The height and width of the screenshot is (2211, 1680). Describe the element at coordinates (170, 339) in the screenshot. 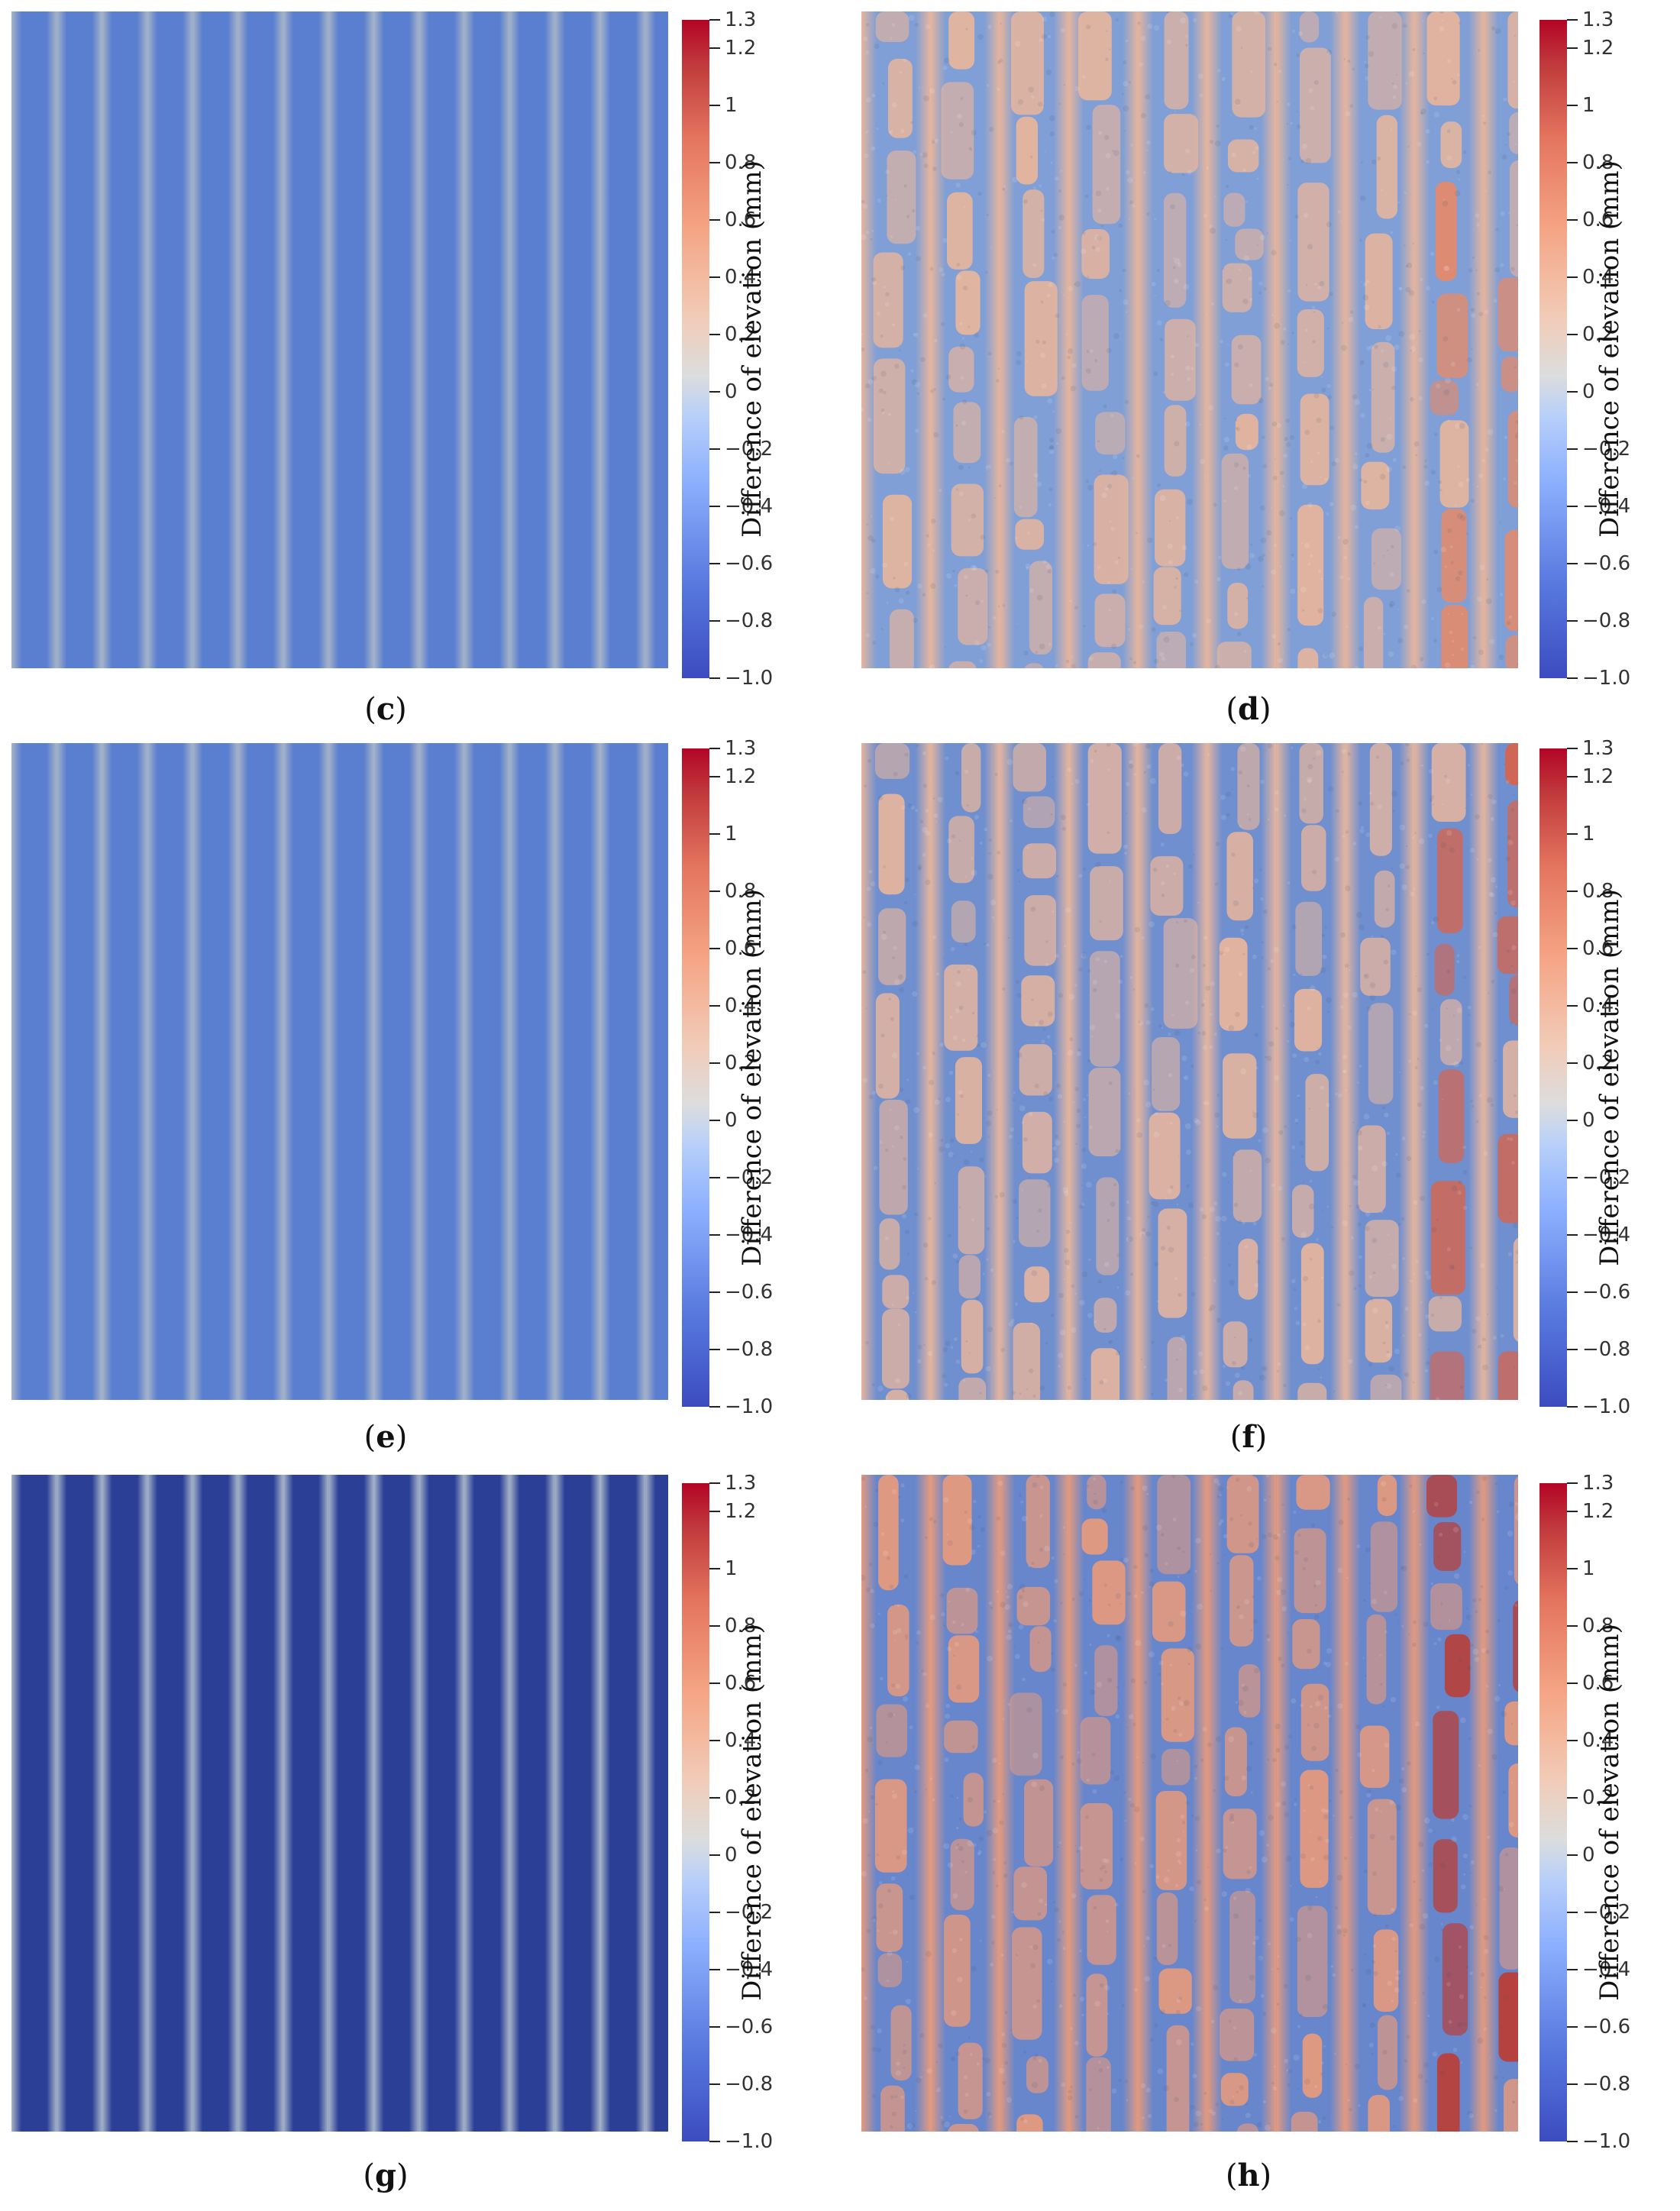

I see `groove-stripe` at that location.